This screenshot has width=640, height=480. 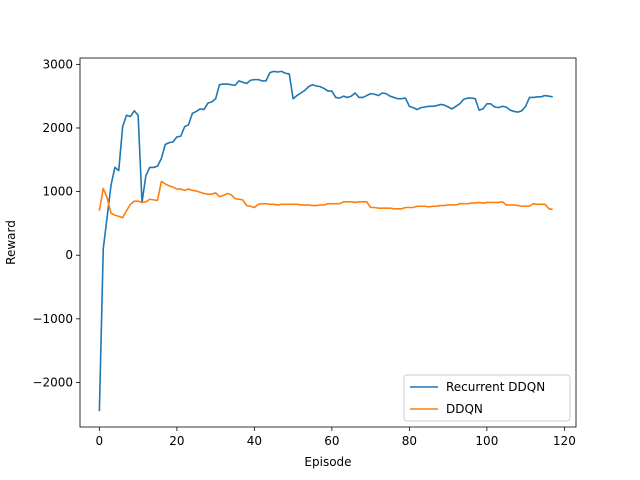 What do you see at coordinates (57, 128) in the screenshot?
I see `y-tick-label: 2000` at bounding box center [57, 128].